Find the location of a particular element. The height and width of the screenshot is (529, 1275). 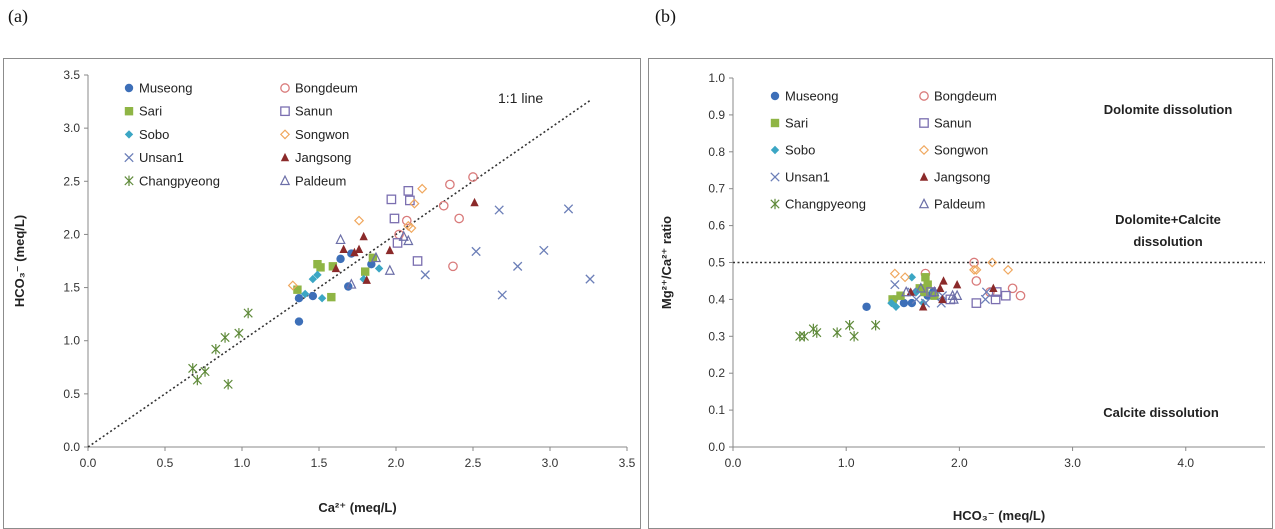

x-tick-label: 4.0 is located at coordinates (1185, 463).